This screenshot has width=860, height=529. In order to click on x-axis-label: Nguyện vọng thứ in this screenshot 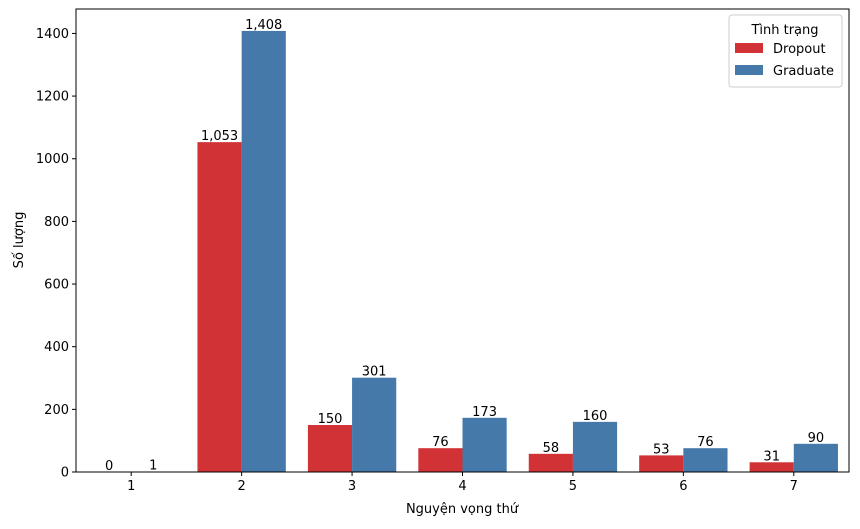, I will do `click(462, 509)`.